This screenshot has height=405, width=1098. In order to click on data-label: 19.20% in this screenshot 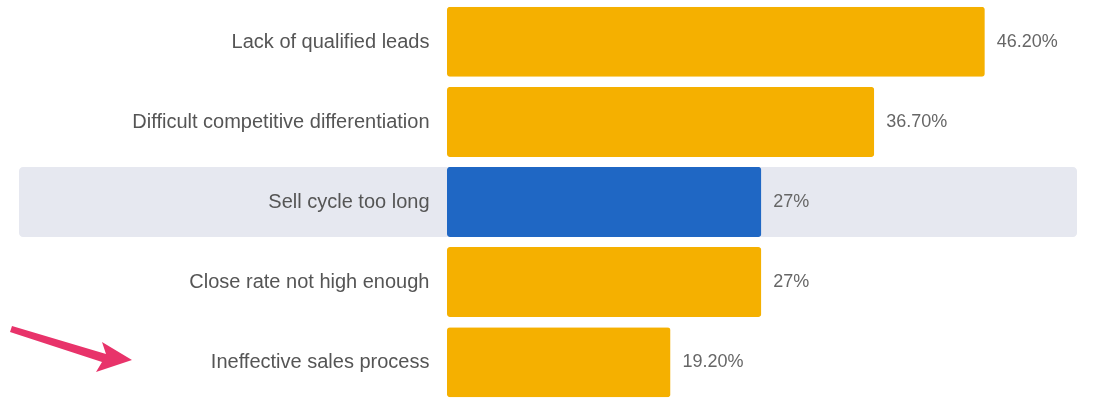, I will do `click(713, 361)`.